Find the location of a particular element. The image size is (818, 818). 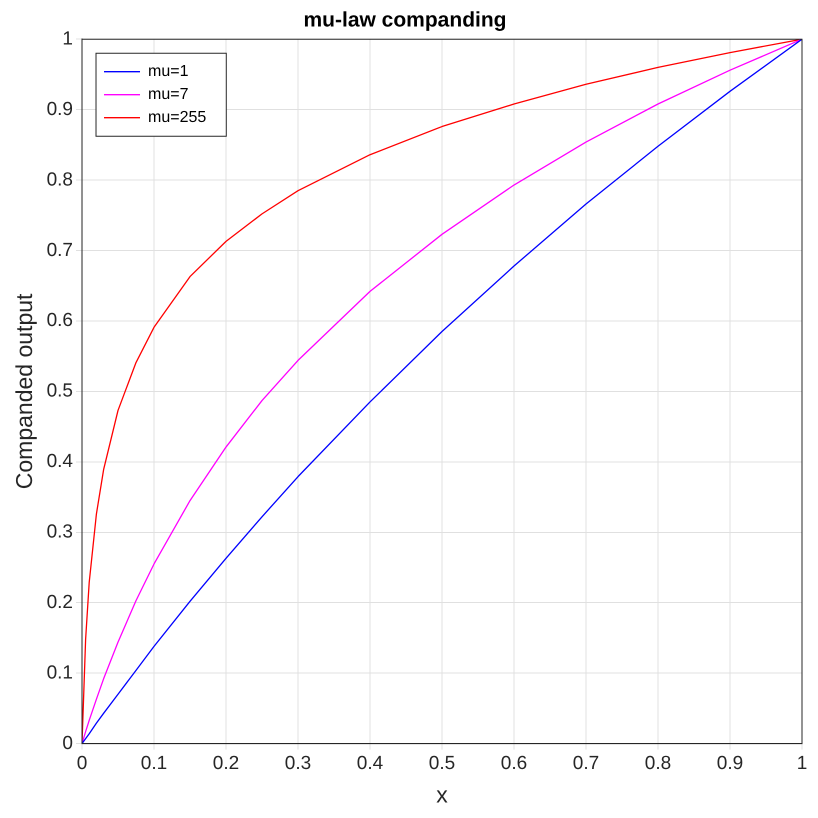

x-axis-title: x is located at coordinates (442, 795).